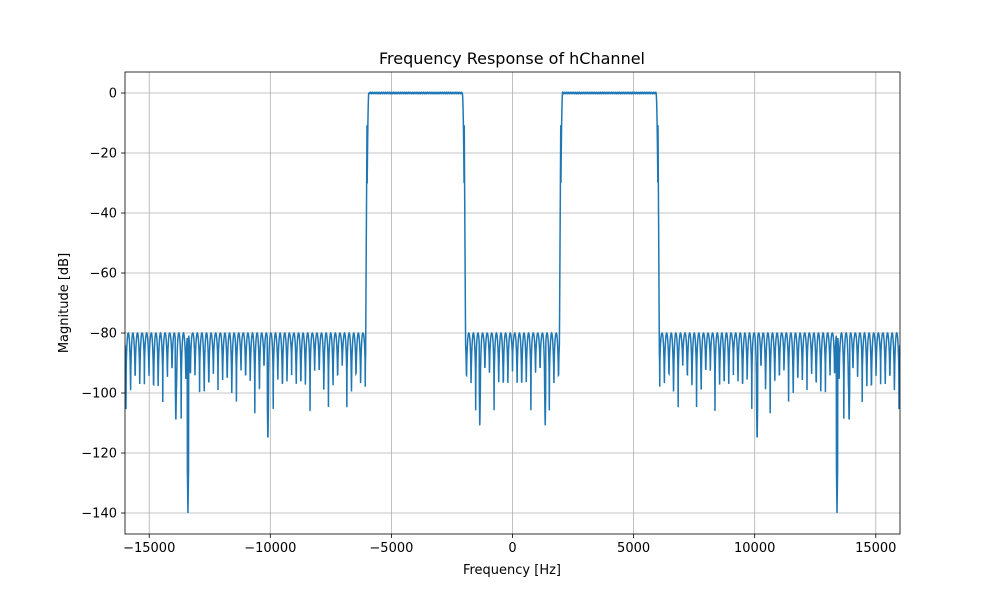  I want to click on x-tick-label: 0, so click(512, 548).